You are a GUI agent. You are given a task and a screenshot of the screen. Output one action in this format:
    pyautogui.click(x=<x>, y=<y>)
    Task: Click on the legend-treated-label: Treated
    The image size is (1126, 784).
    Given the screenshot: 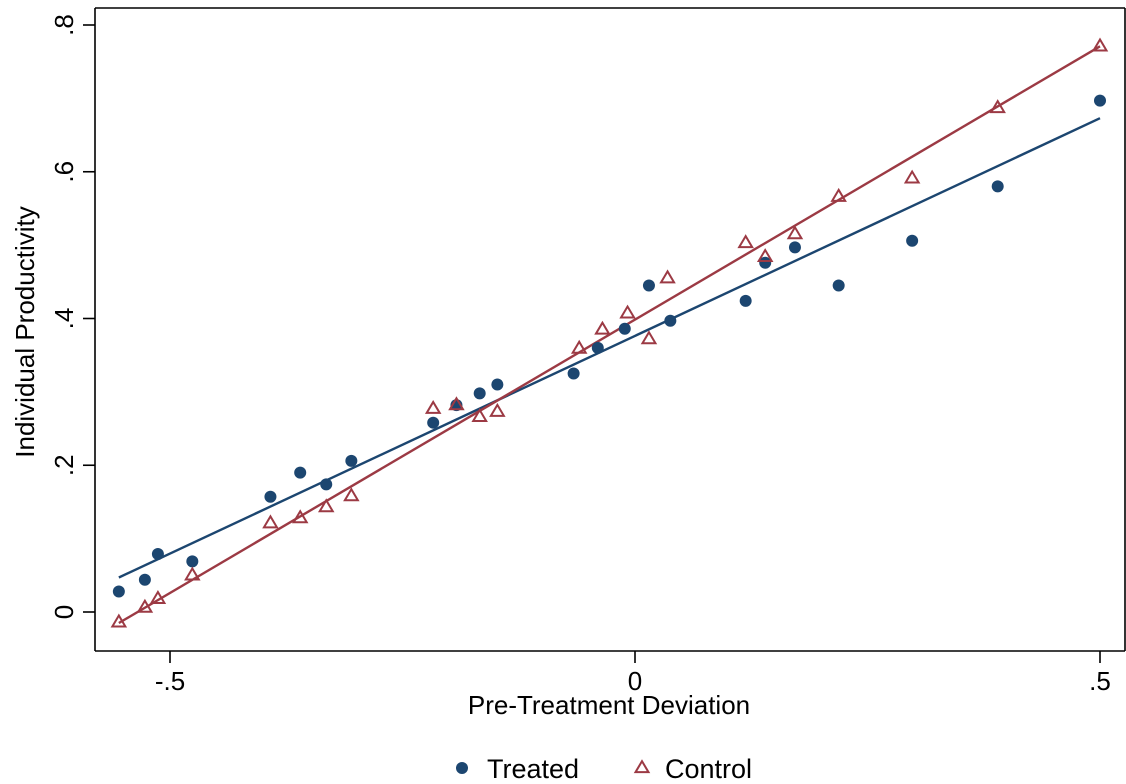 What is the action you would take?
    pyautogui.click(x=533, y=769)
    